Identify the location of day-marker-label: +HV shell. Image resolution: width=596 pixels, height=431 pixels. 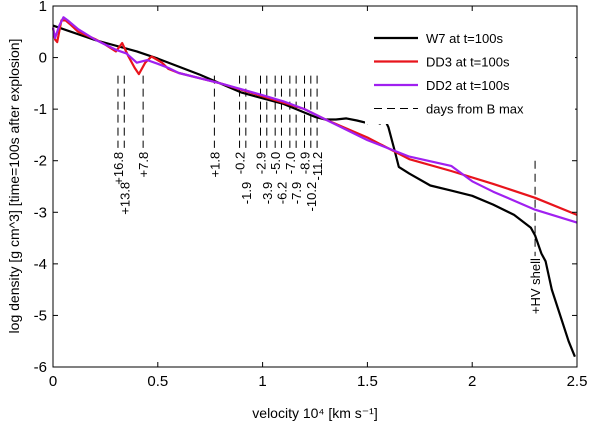
(535, 286).